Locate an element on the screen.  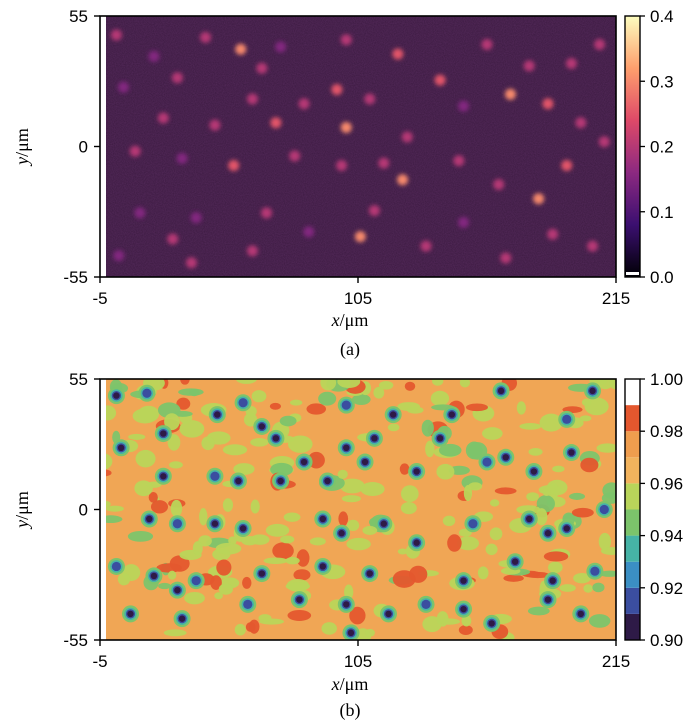
y-axis-variable: y is located at coordinates (22, 525).